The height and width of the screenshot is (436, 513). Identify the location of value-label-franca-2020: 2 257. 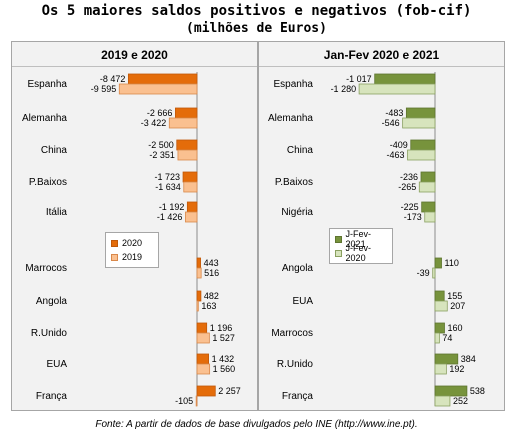
(229, 391).